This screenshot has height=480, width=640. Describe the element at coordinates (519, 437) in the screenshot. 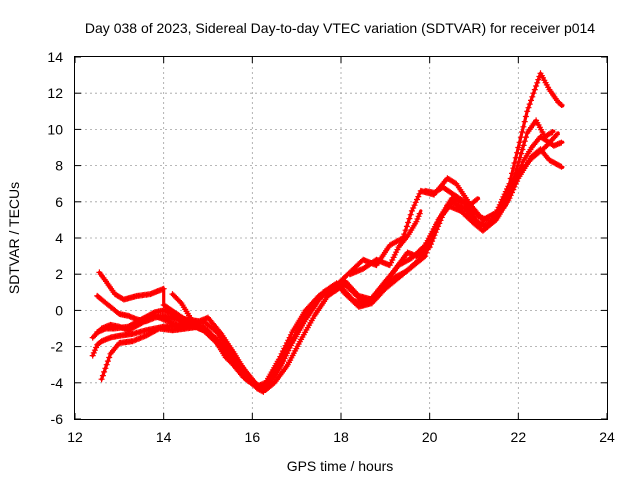

I see `x-tick-label: 22` at that location.